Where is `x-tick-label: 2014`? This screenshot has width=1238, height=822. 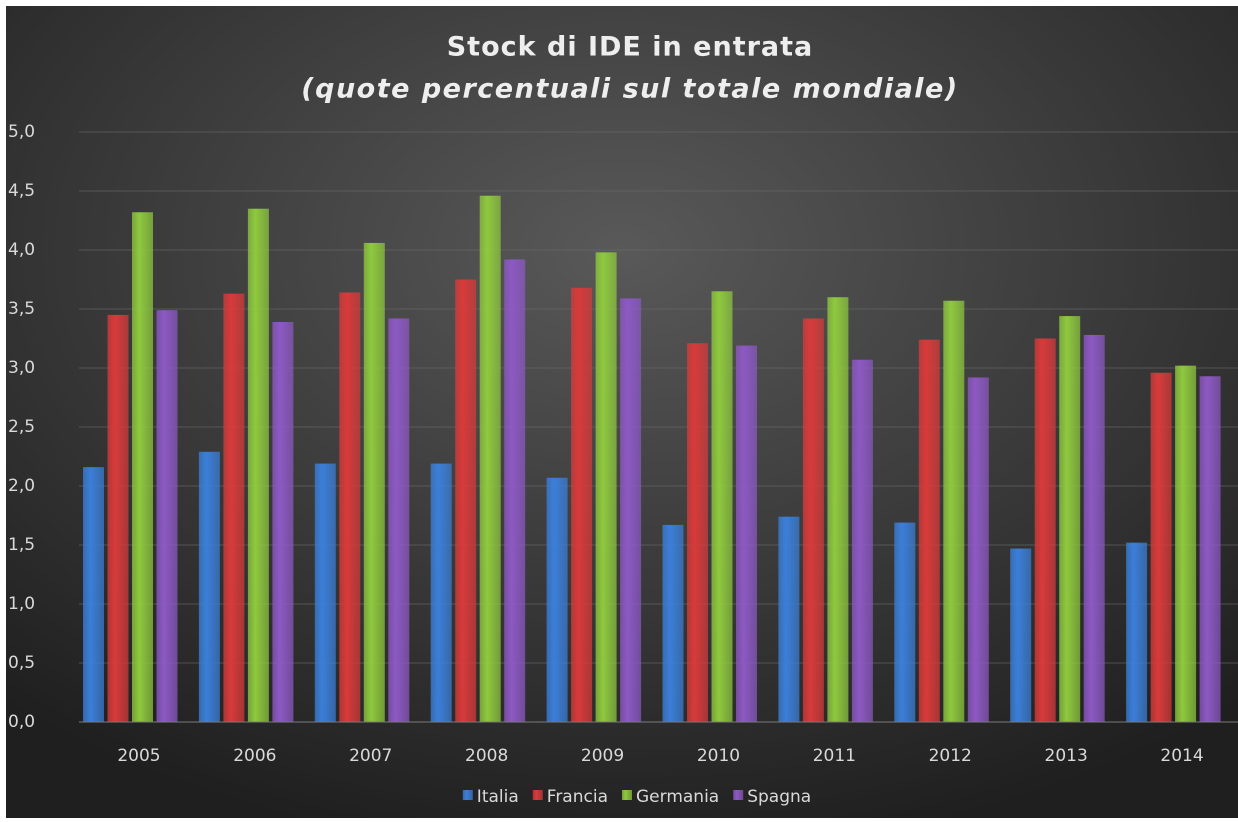 x-tick-label: 2014 is located at coordinates (1181, 756).